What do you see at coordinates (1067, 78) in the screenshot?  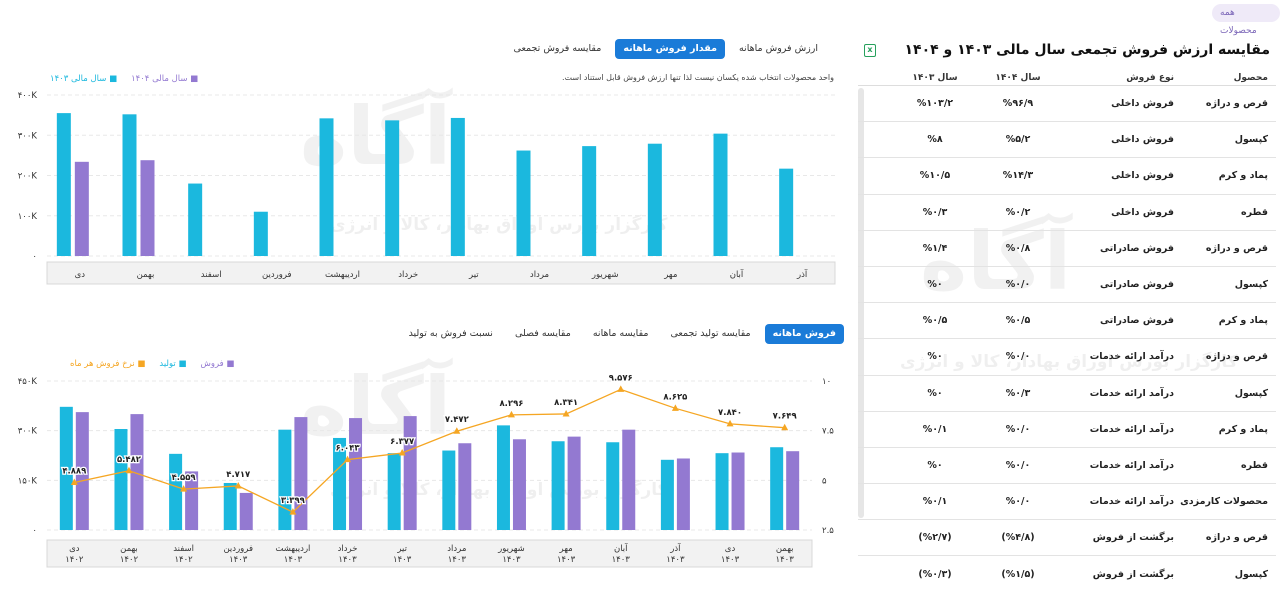 I see `table-header: محصول نوع فروش سال ۱۴۰۴ سال ۱۴۰۳` at bounding box center [1067, 78].